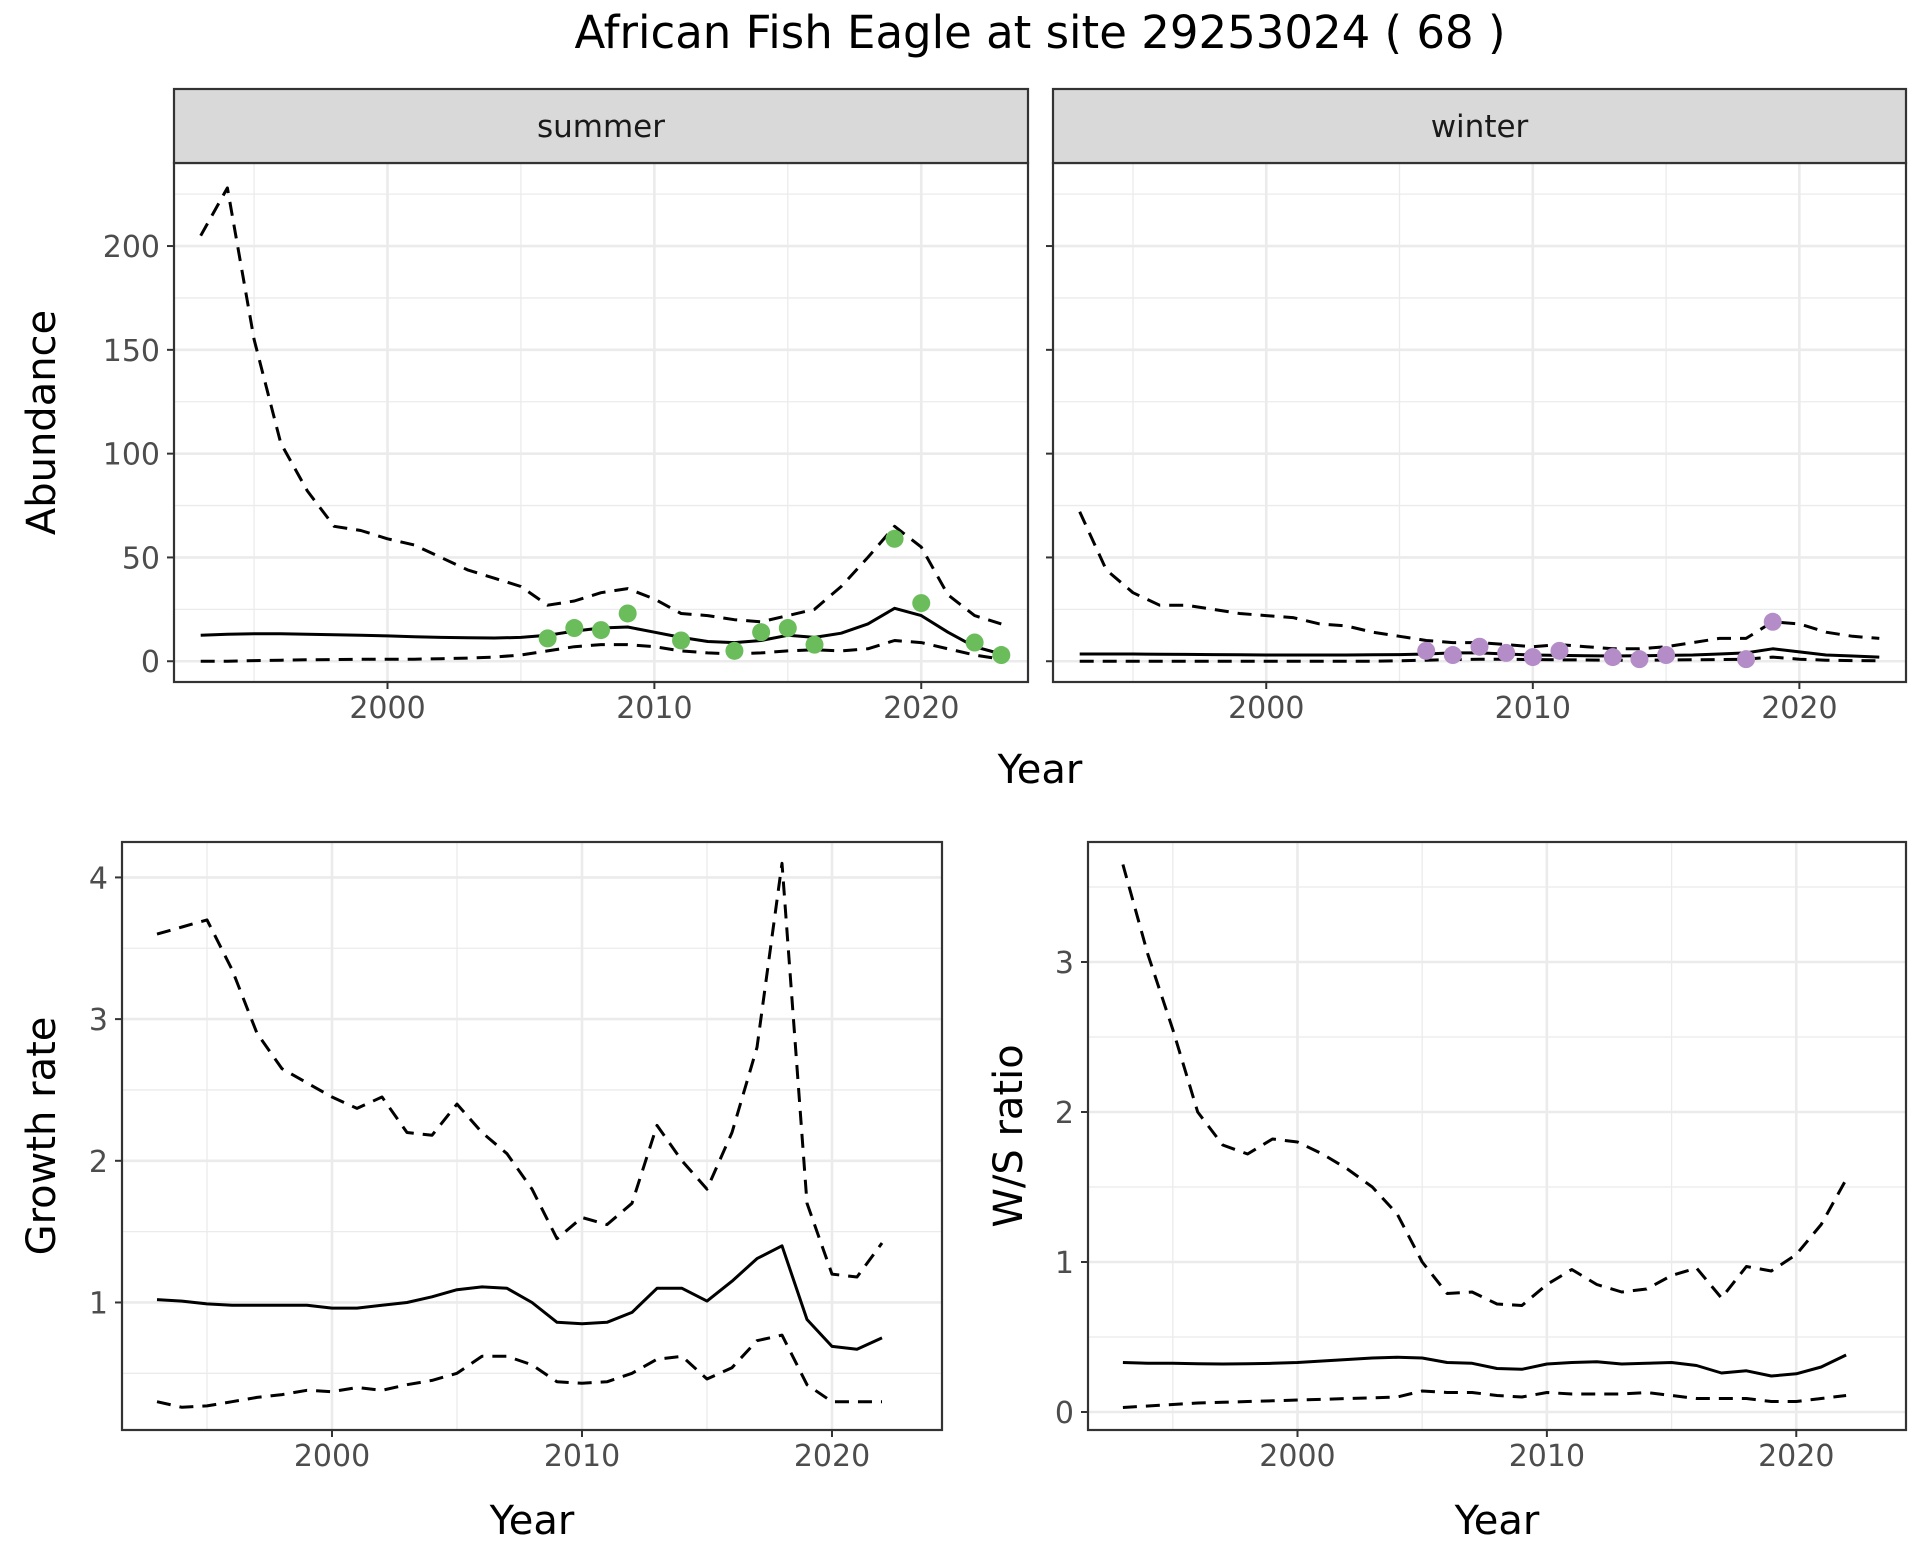  What do you see at coordinates (131, 351) in the screenshot?
I see `y-tick-label: 150` at bounding box center [131, 351].